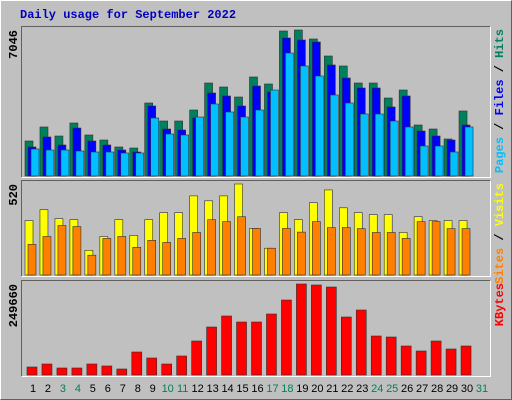 This screenshot has height=400, width=512. What do you see at coordinates (452, 389) in the screenshot?
I see `x-tick-label: 29` at bounding box center [452, 389].